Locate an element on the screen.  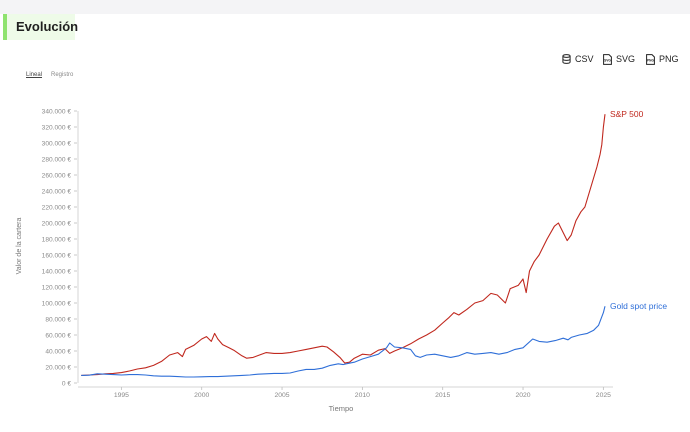
y-tick-label: 120.000 € is located at coordinates (57, 287).